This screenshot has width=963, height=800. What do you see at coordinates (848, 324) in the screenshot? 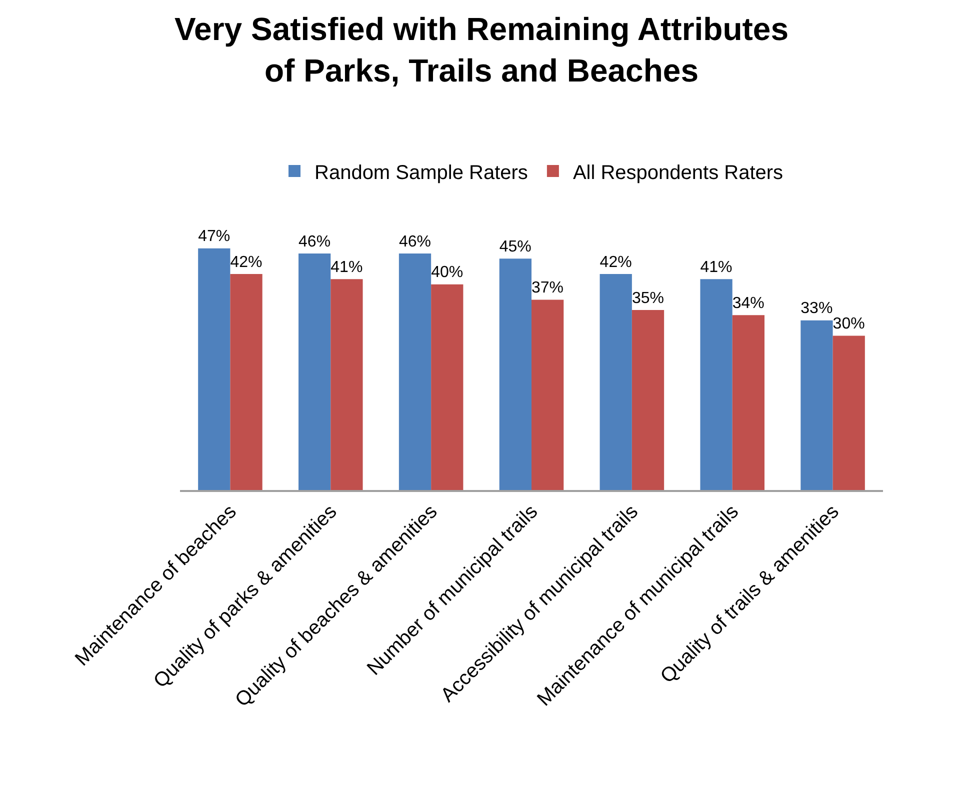
I see `data-label: 30%` at bounding box center [848, 324].